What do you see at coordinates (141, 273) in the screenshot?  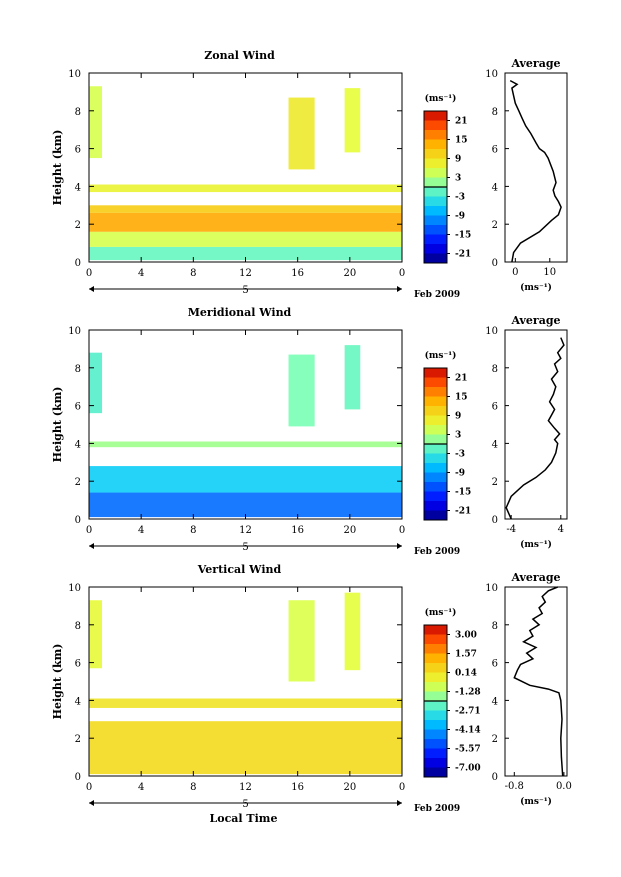 I see `x-tick-label: 4` at bounding box center [141, 273].